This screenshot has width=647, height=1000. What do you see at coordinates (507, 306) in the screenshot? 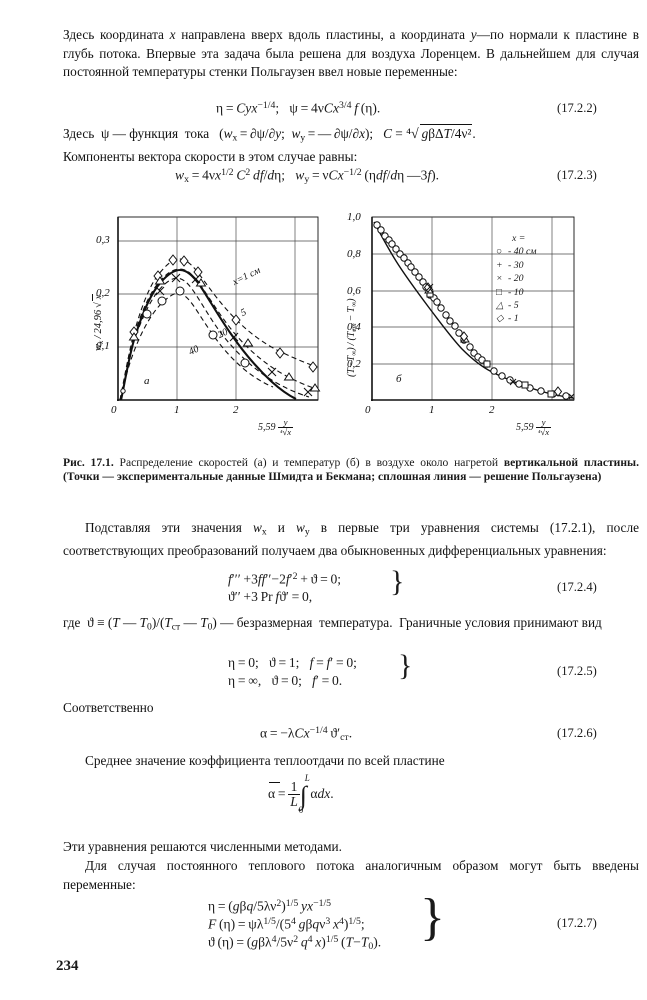
I see `legend-entry-5: △ - 5` at bounding box center [507, 306].